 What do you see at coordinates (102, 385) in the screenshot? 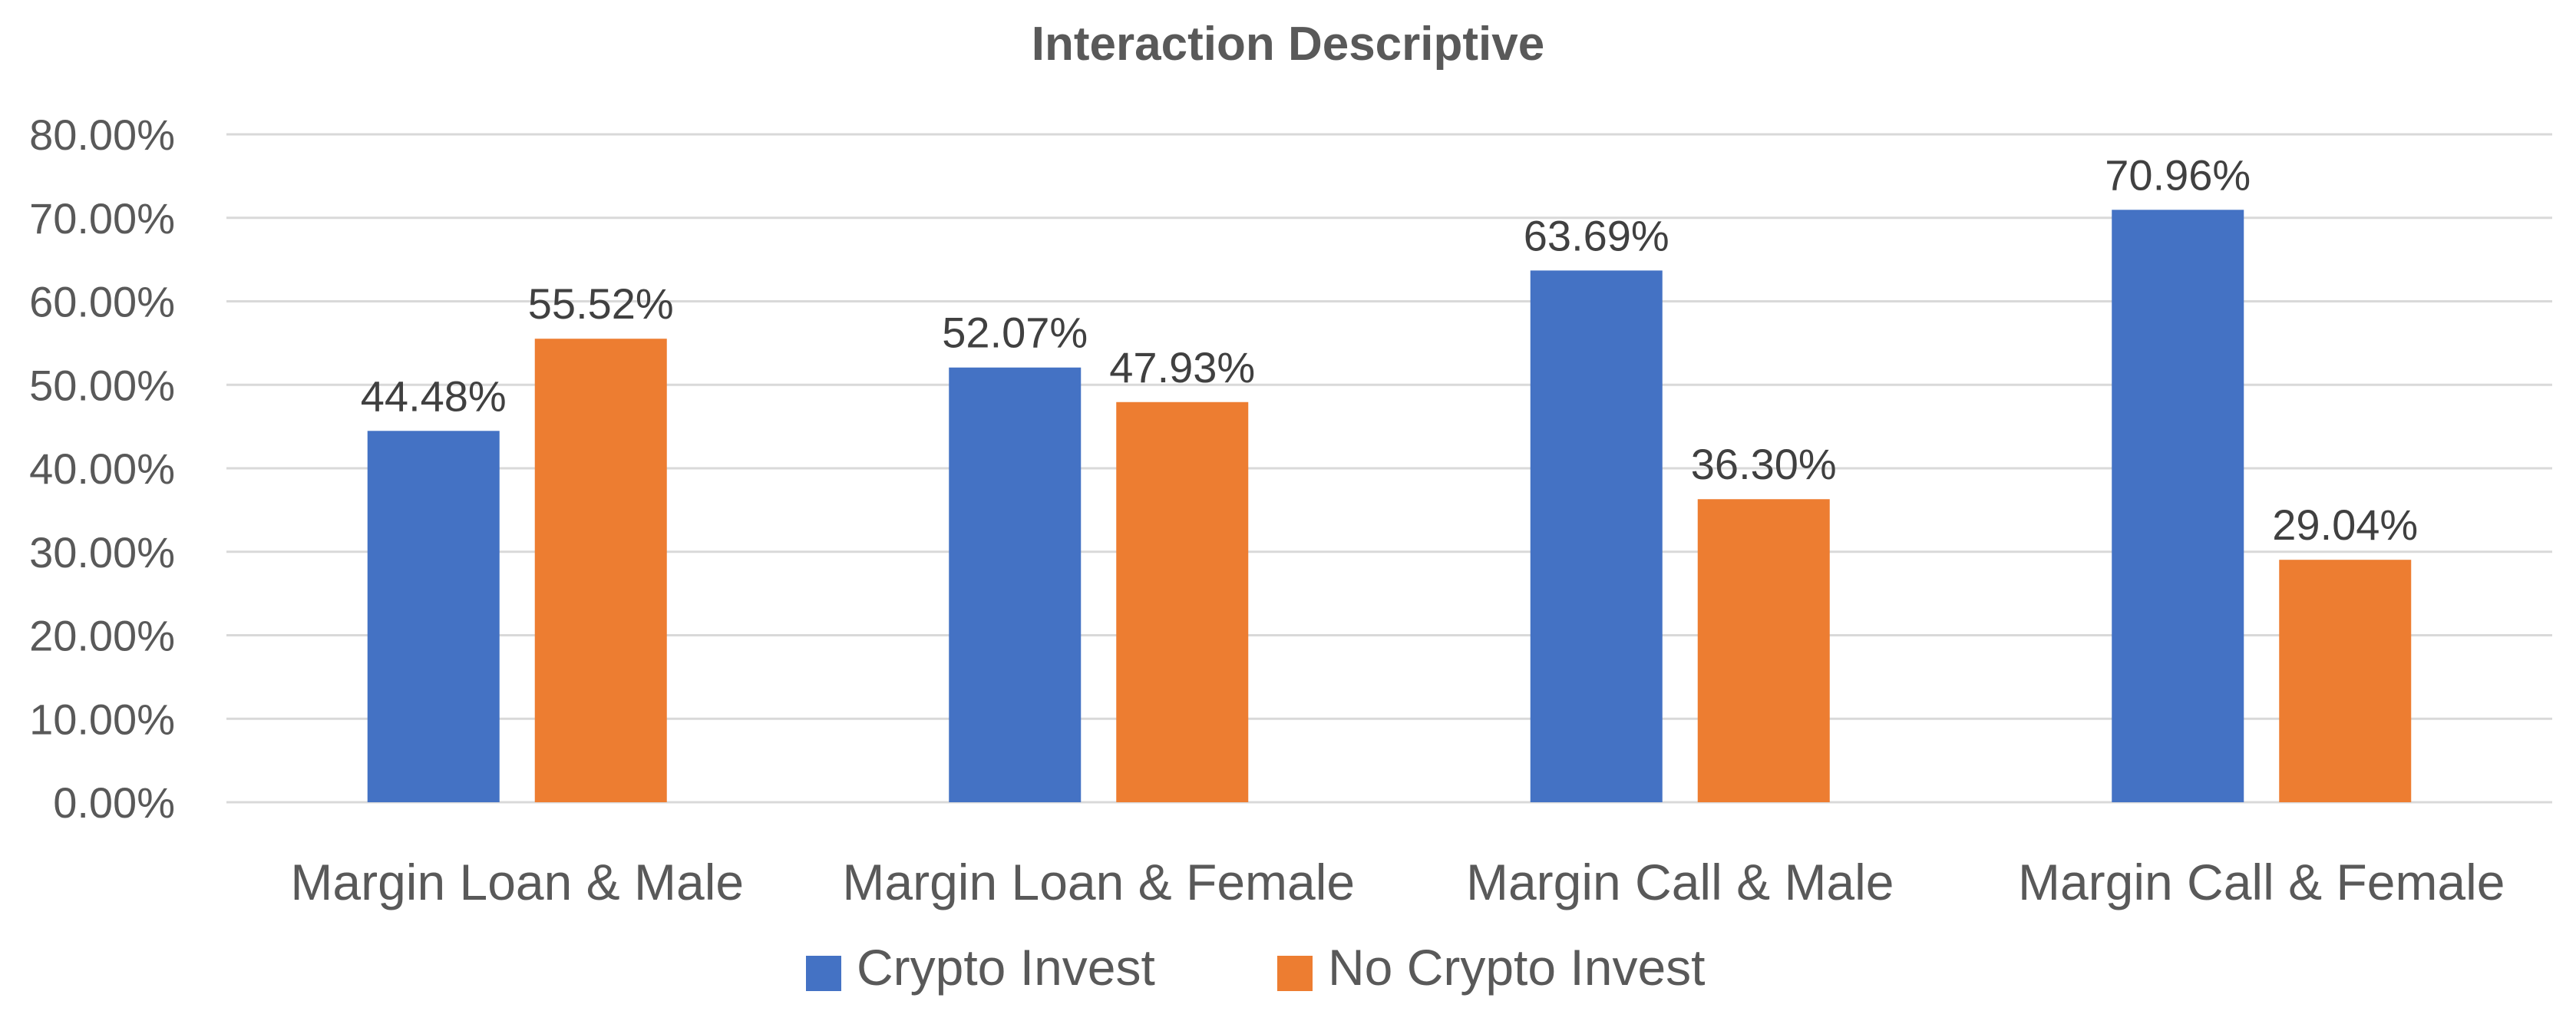
I see `y-tick-label: 50.00%` at bounding box center [102, 385].